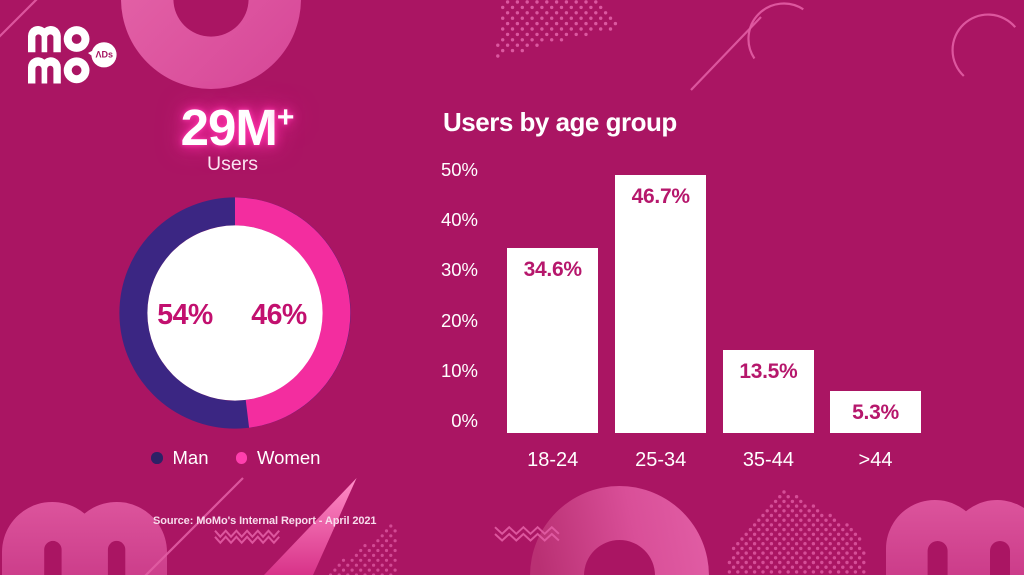 This screenshot has height=575, width=1024. Describe the element at coordinates (104, 55) in the screenshot. I see `svg-text: ΛDs` at that location.